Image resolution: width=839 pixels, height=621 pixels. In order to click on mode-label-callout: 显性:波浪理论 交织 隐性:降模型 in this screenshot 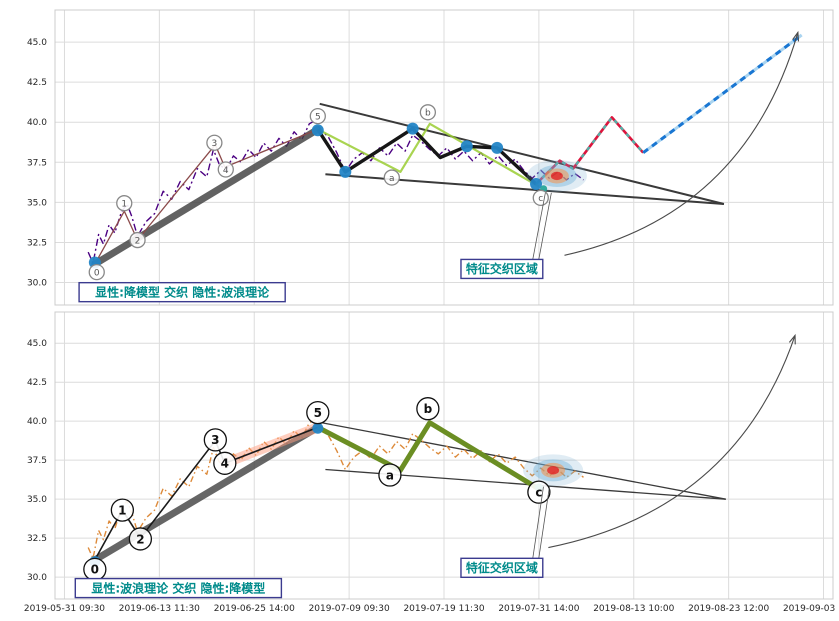, I will do `click(178, 588)`.